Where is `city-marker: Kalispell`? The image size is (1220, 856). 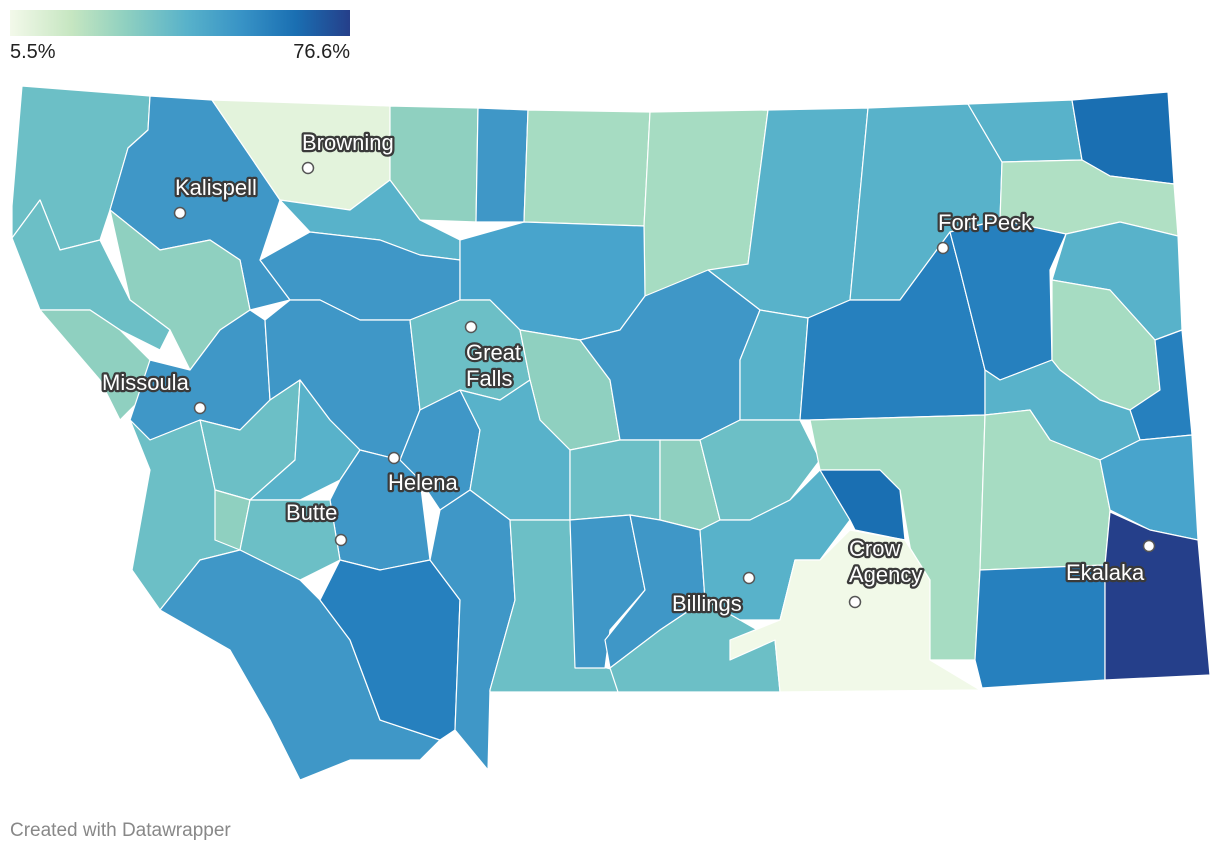
city-marker: Kalispell is located at coordinates (216, 196).